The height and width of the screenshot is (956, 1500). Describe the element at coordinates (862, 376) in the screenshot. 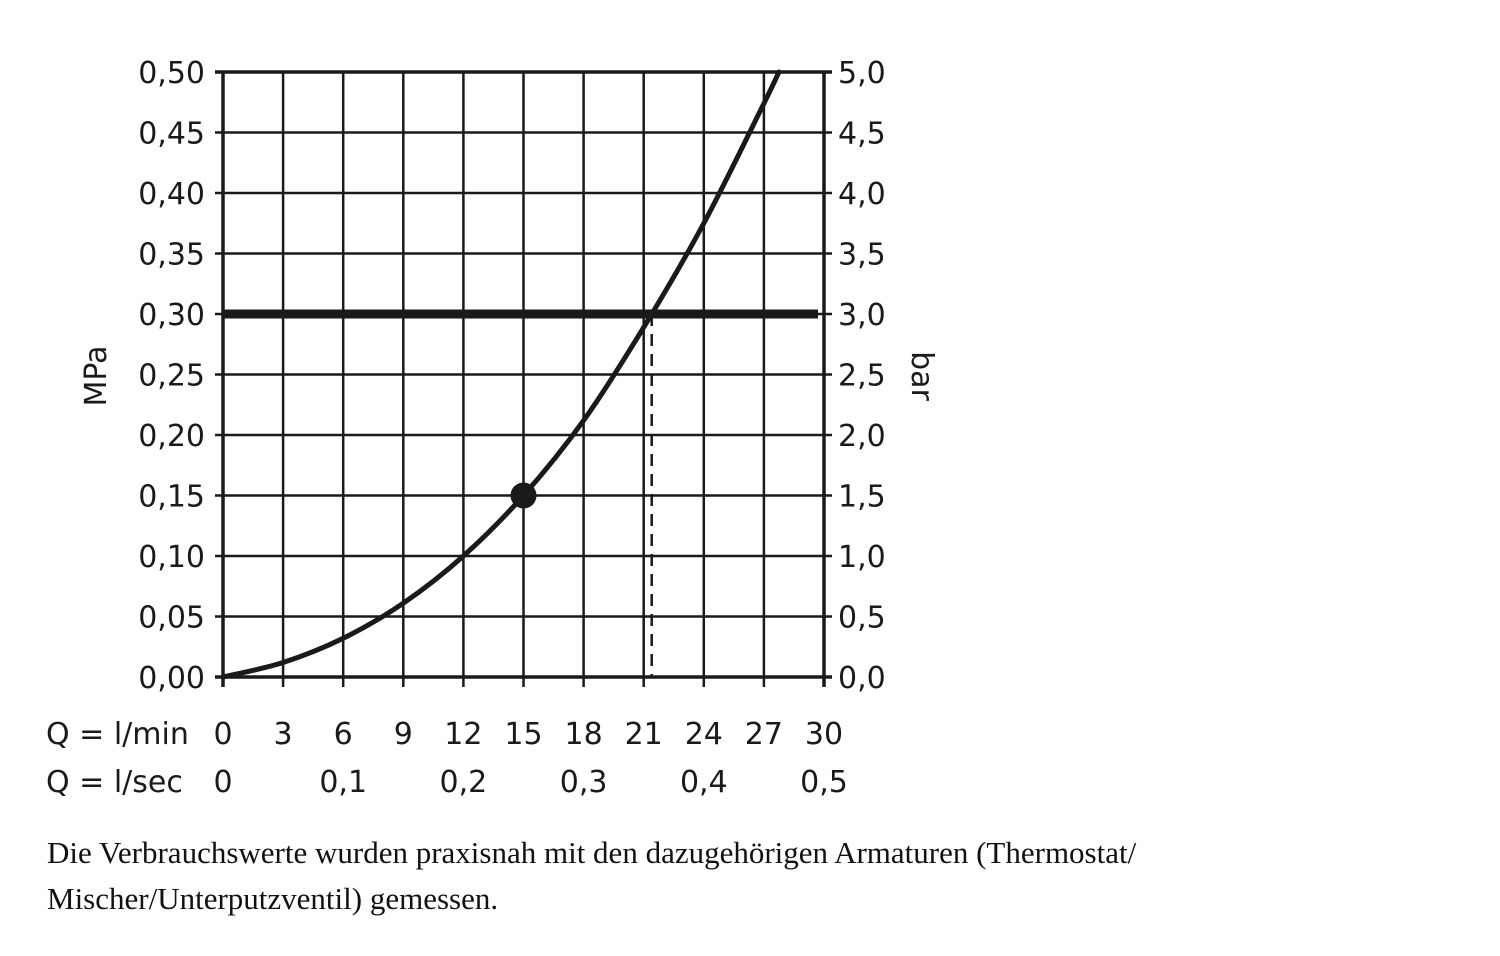

I see `y-tick-label-right: 2,5` at that location.